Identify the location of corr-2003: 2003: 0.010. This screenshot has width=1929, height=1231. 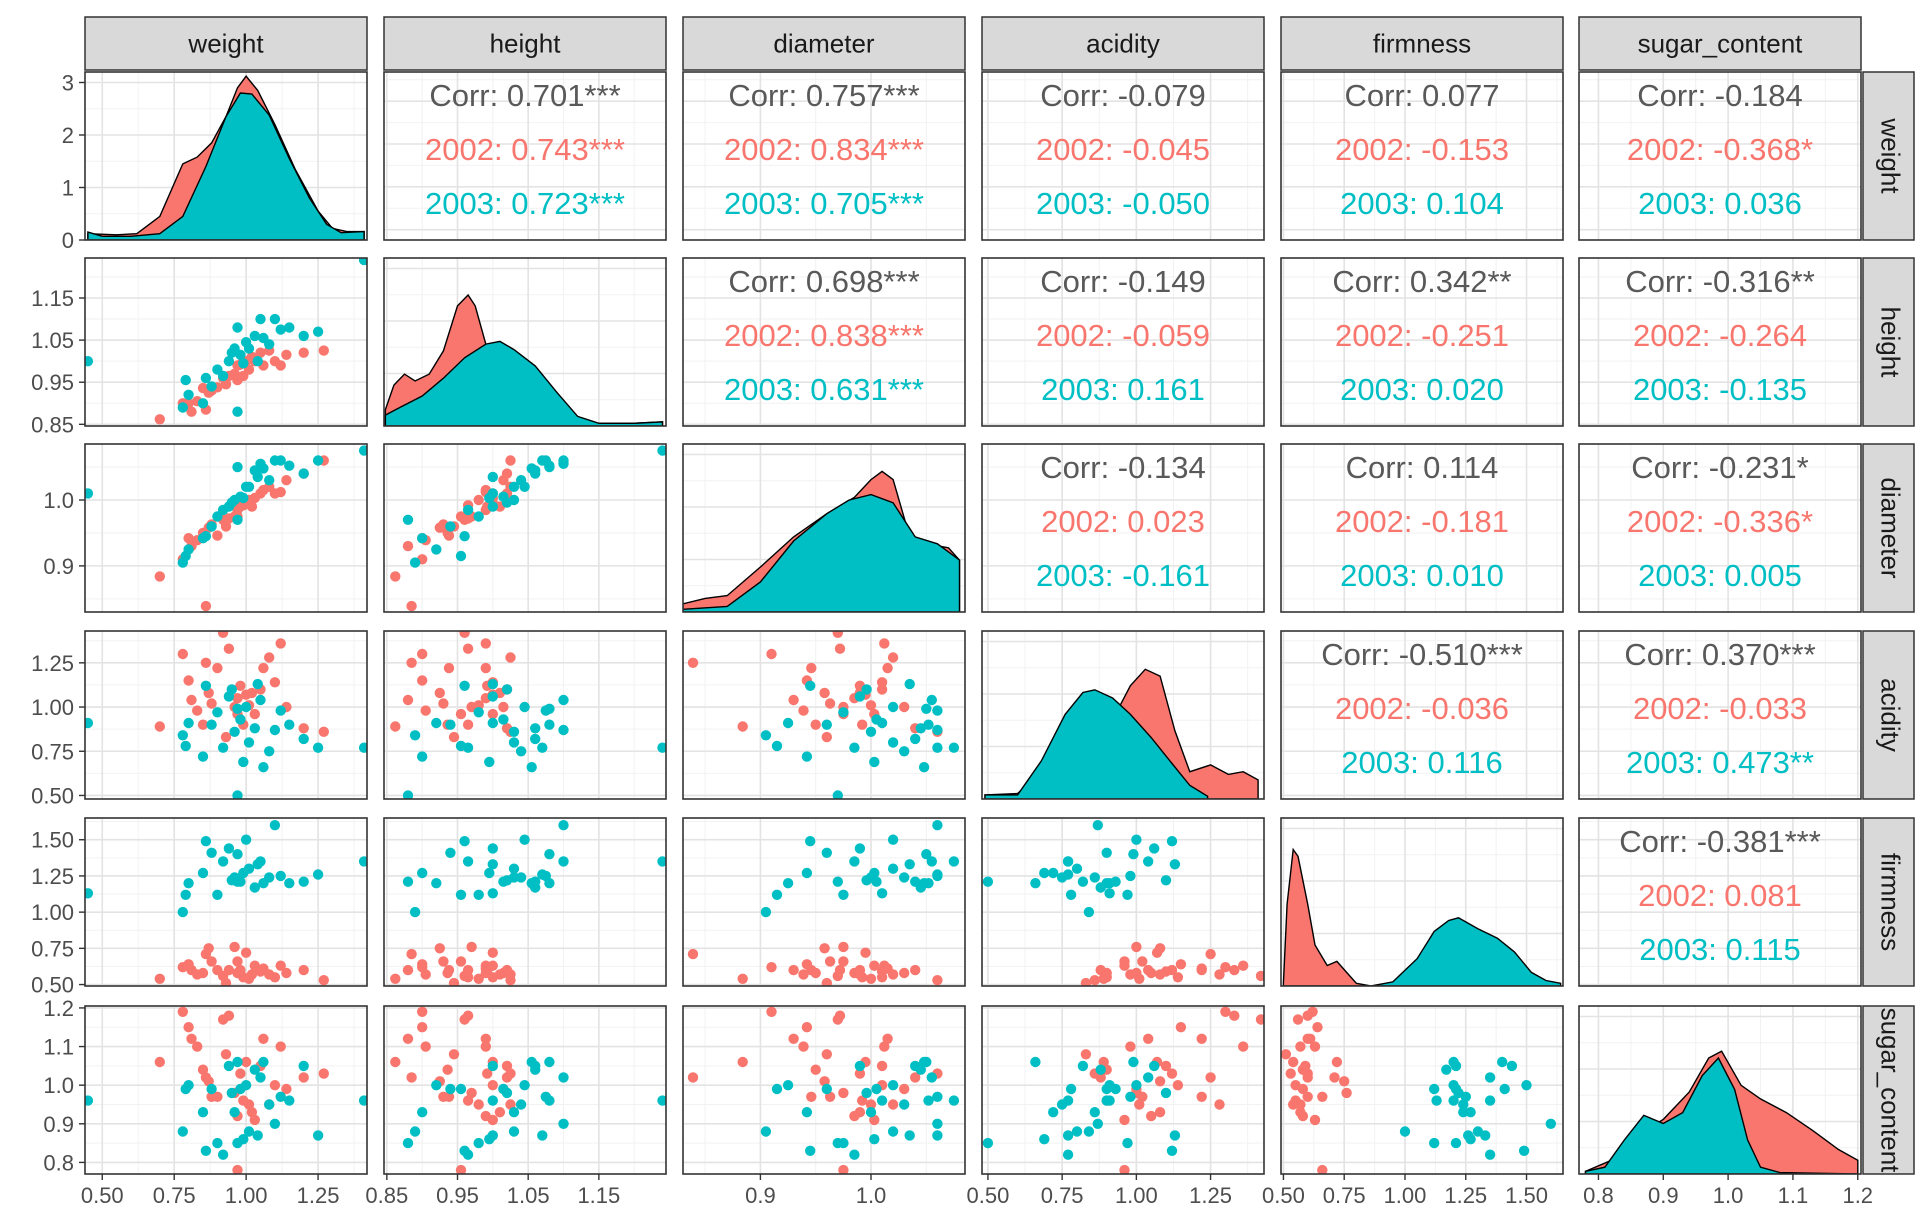
(1422, 575).